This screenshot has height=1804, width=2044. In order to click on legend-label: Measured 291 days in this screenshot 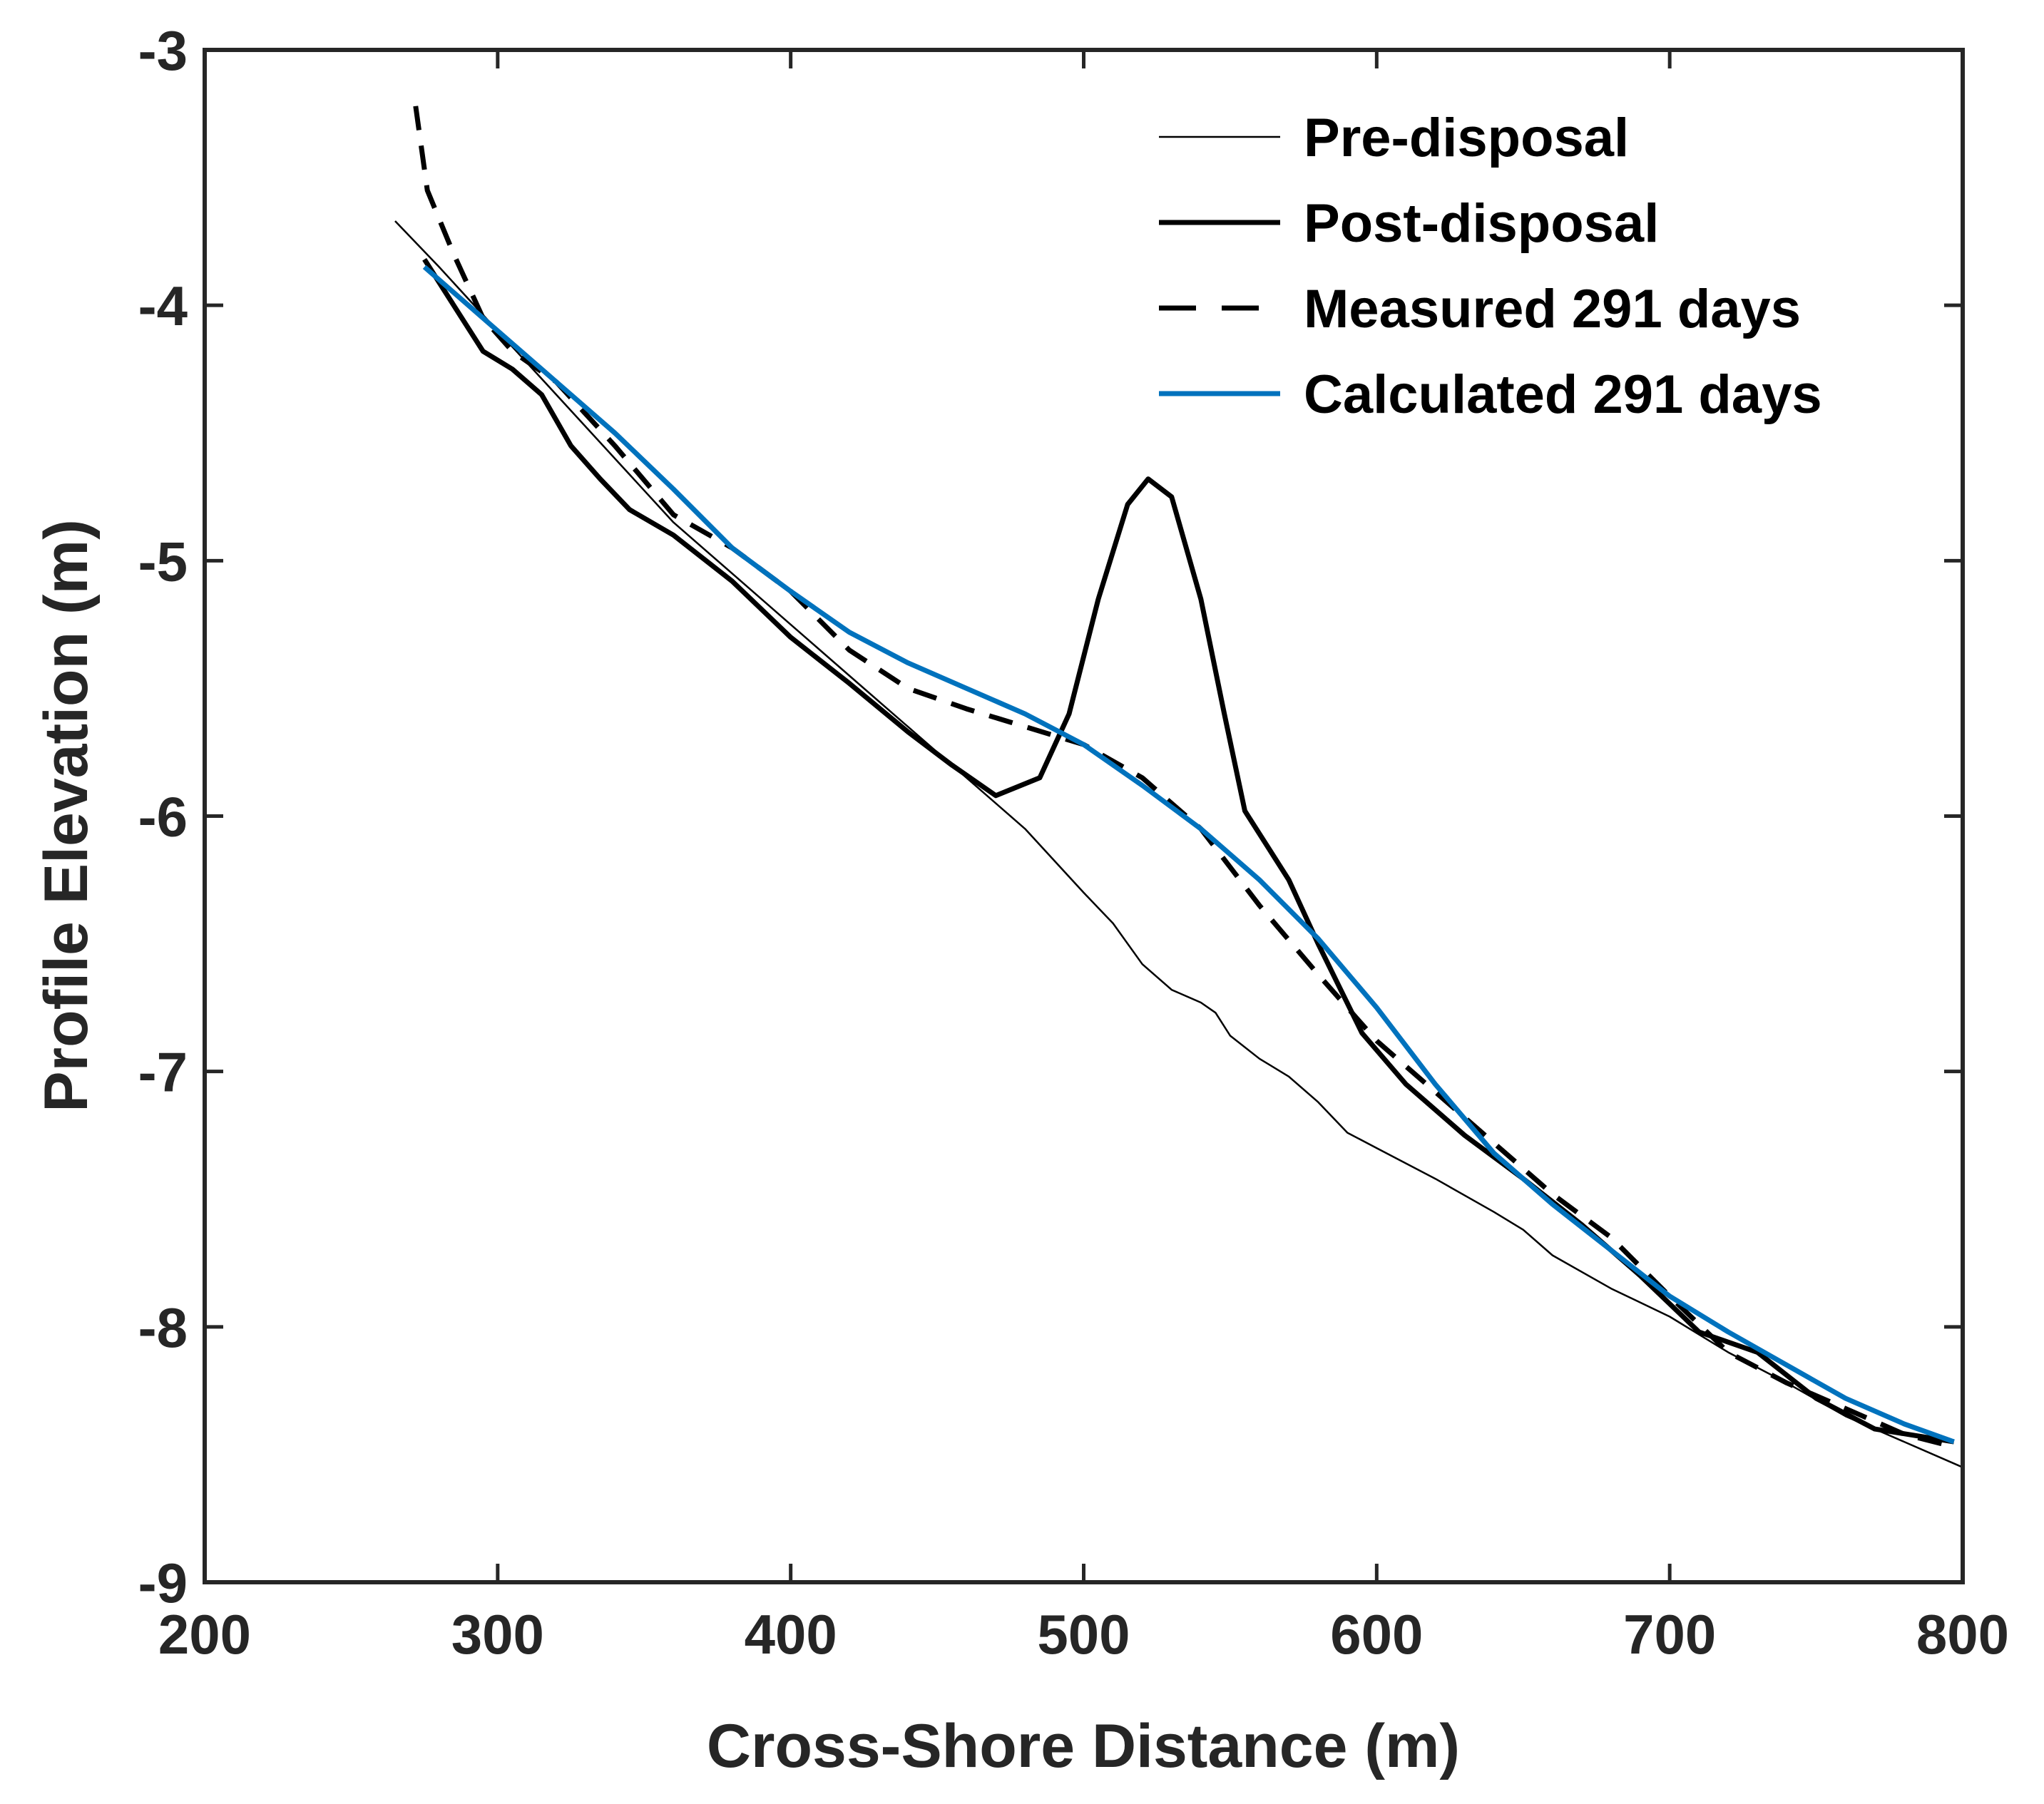, I will do `click(1552, 309)`.